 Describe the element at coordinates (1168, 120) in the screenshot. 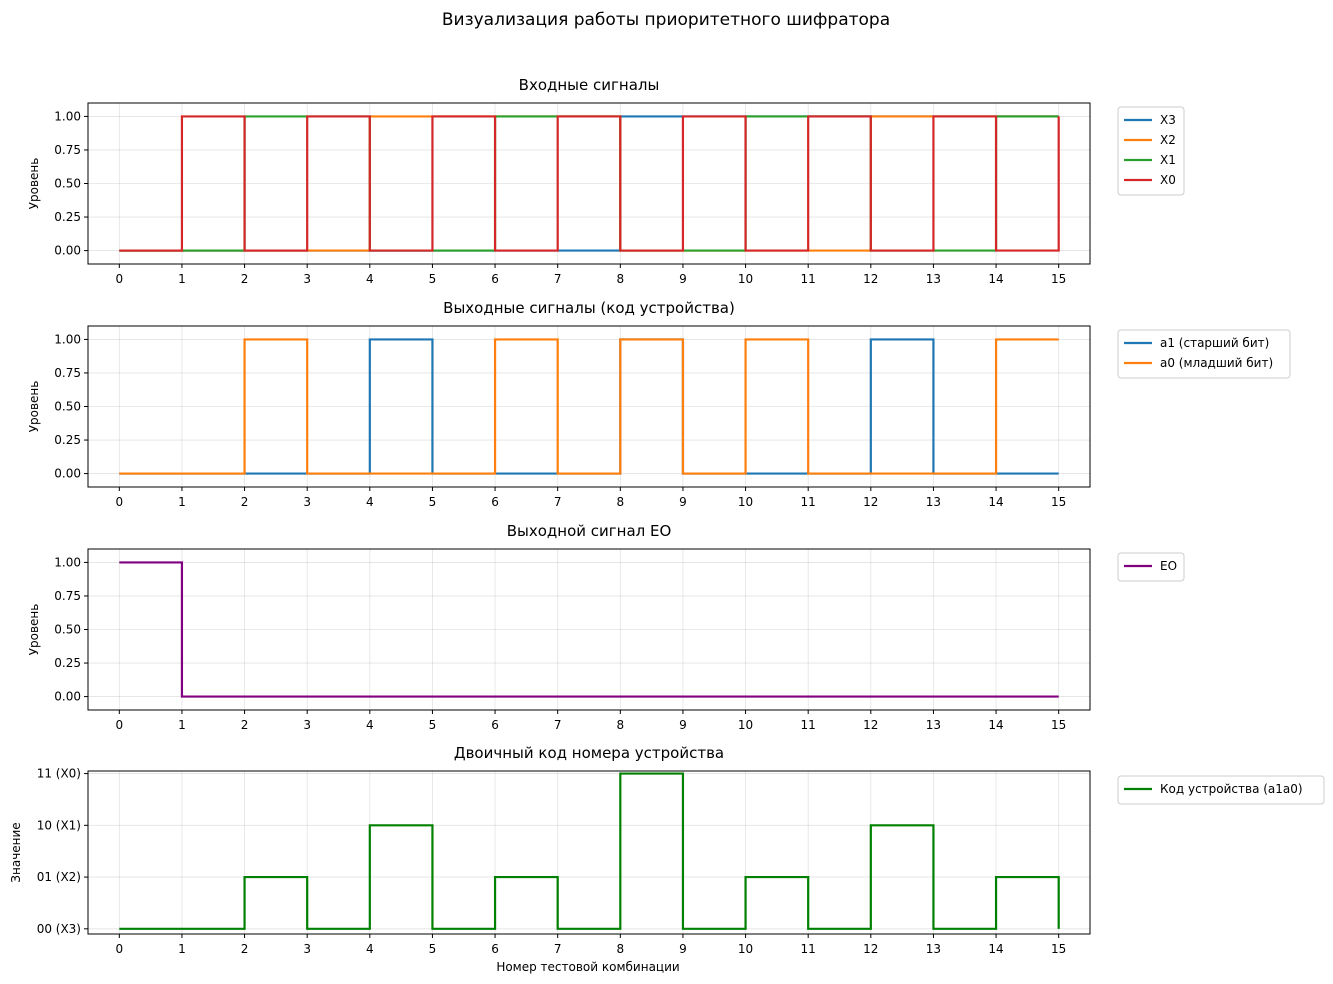

I see `legend-label: X3` at that location.